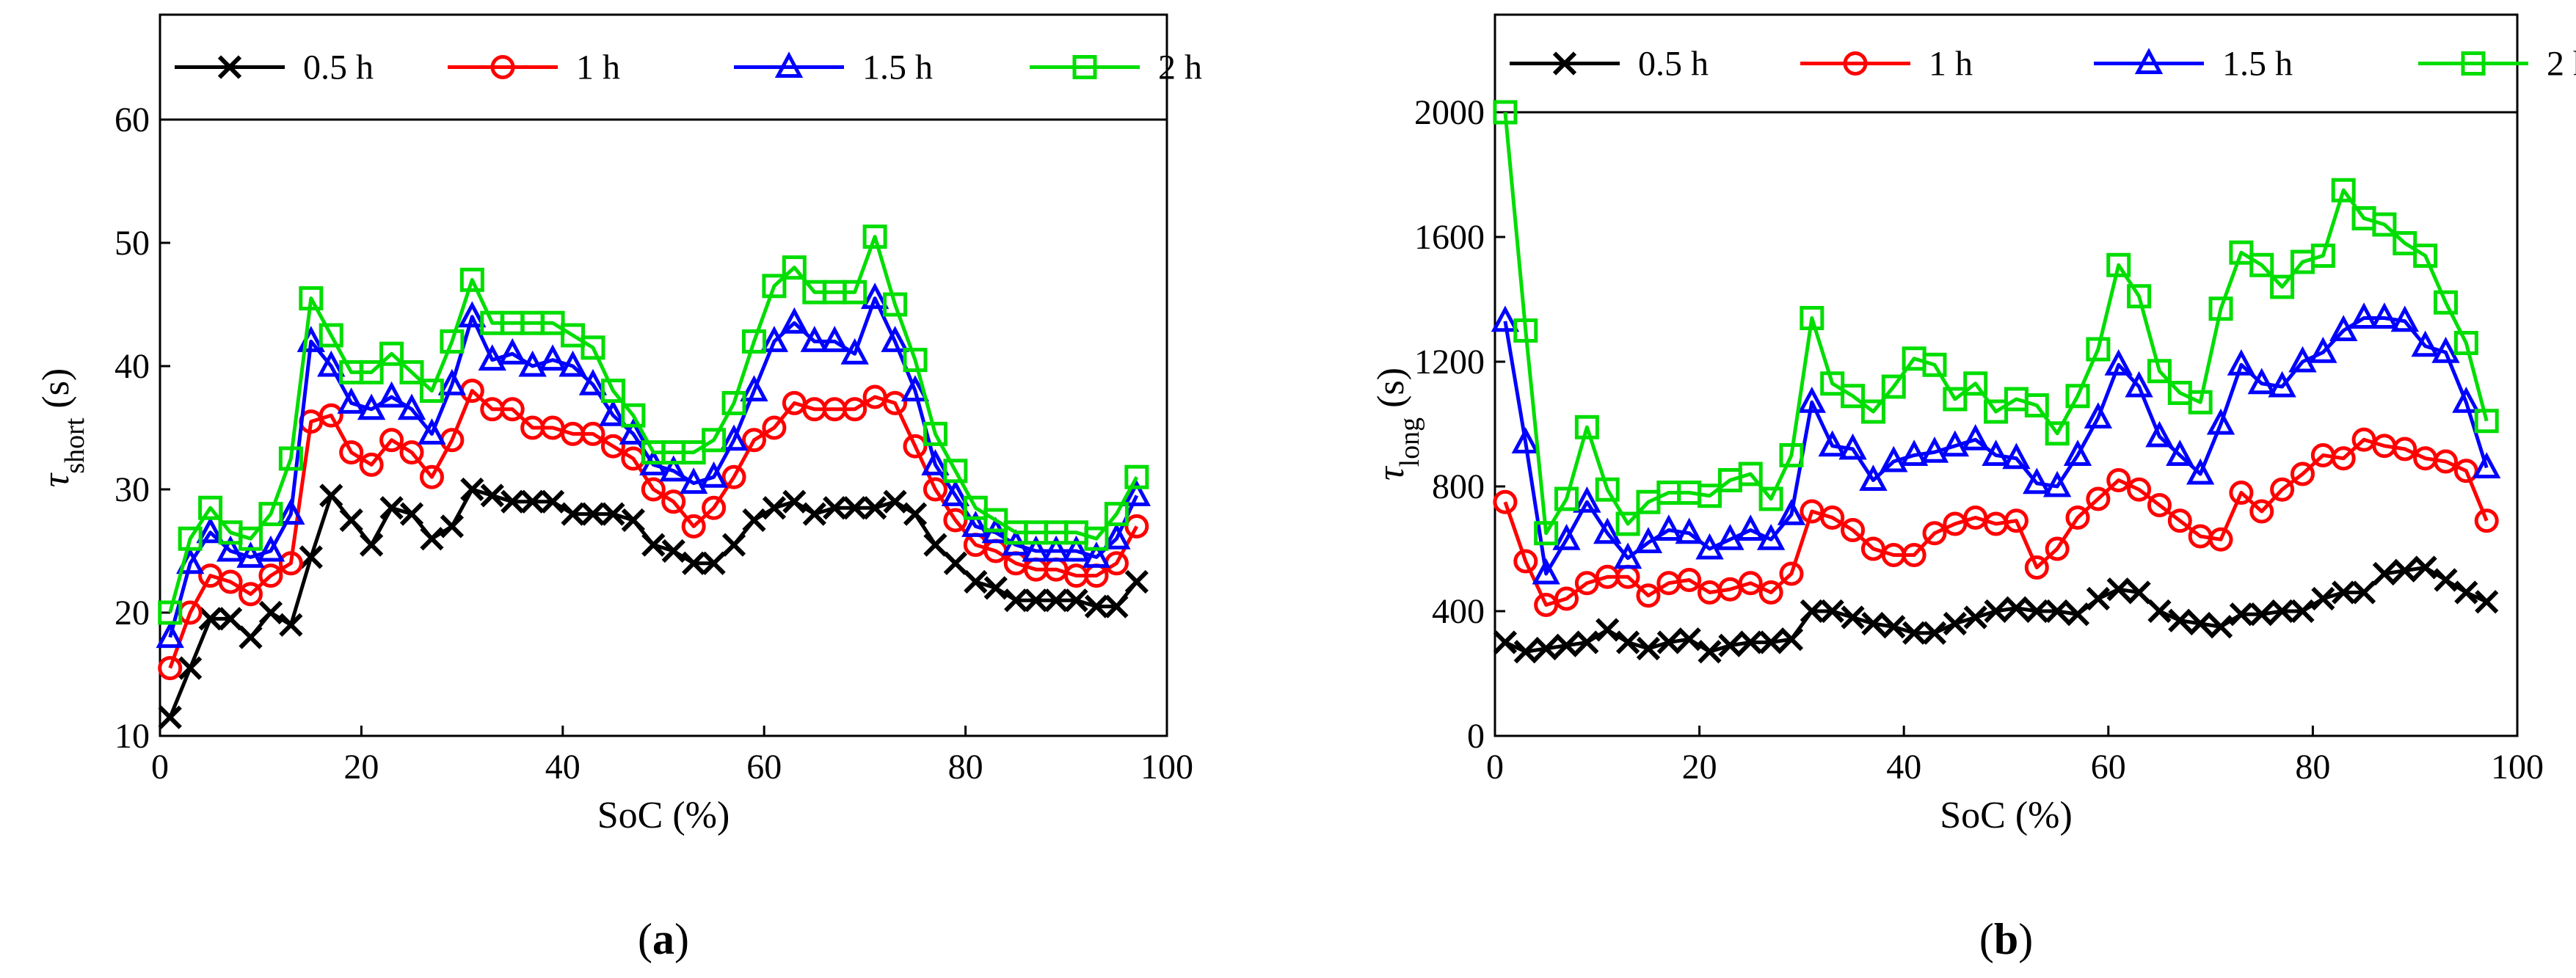 This screenshot has width=2576, height=978. I want to click on y-tick-label: 800, so click(1458, 487).